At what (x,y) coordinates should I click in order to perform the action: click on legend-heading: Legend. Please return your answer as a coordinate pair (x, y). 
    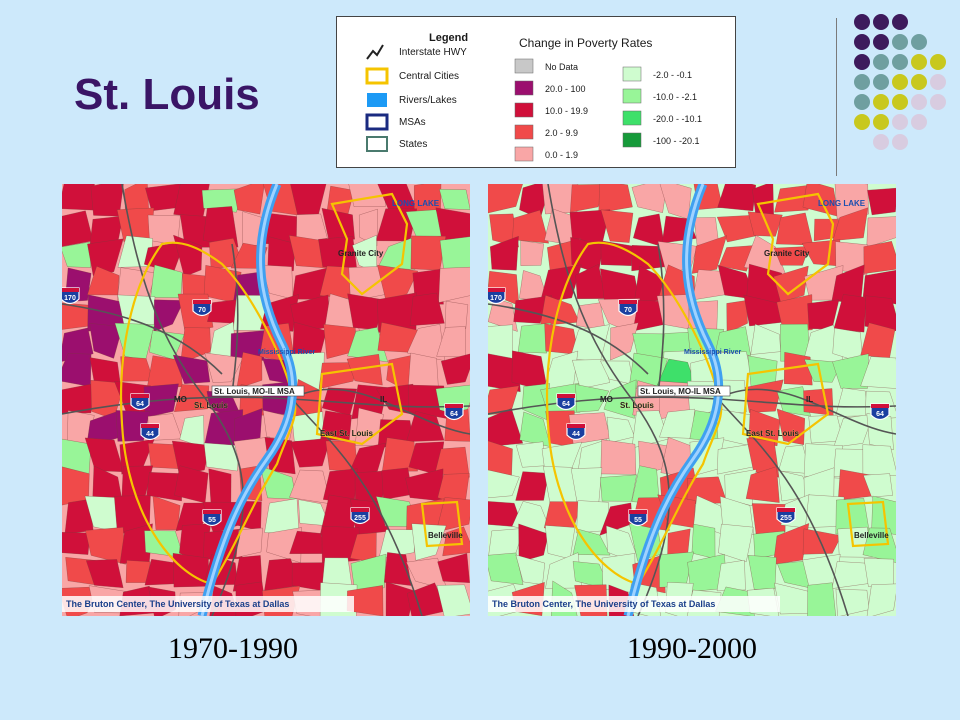
    Looking at the image, I should click on (448, 38).